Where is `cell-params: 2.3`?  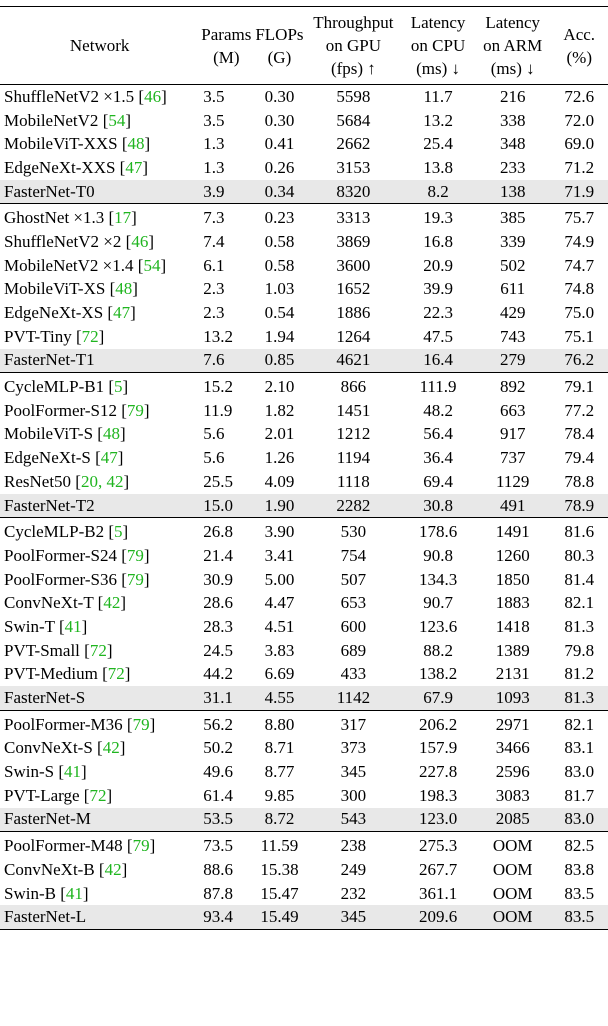
cell-params: 2.3 is located at coordinates (214, 289).